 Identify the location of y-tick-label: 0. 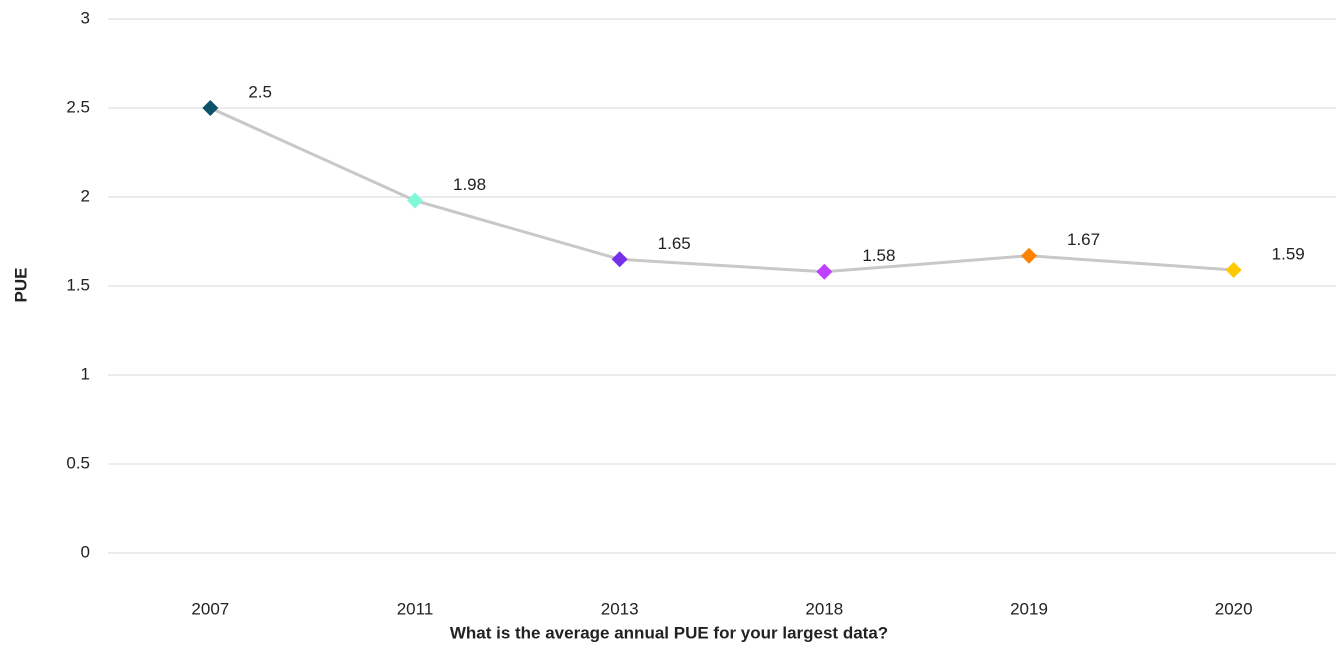
(85, 551).